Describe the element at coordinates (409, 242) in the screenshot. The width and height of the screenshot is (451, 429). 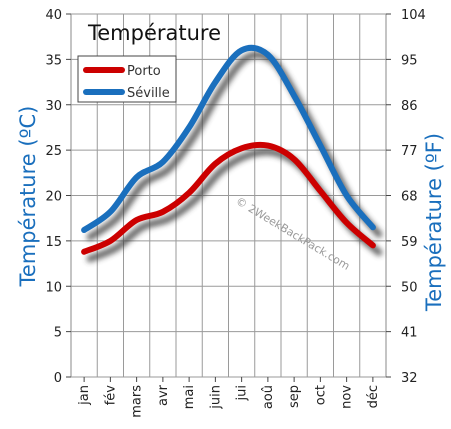
I see `y-right-tick-label: 59` at that location.